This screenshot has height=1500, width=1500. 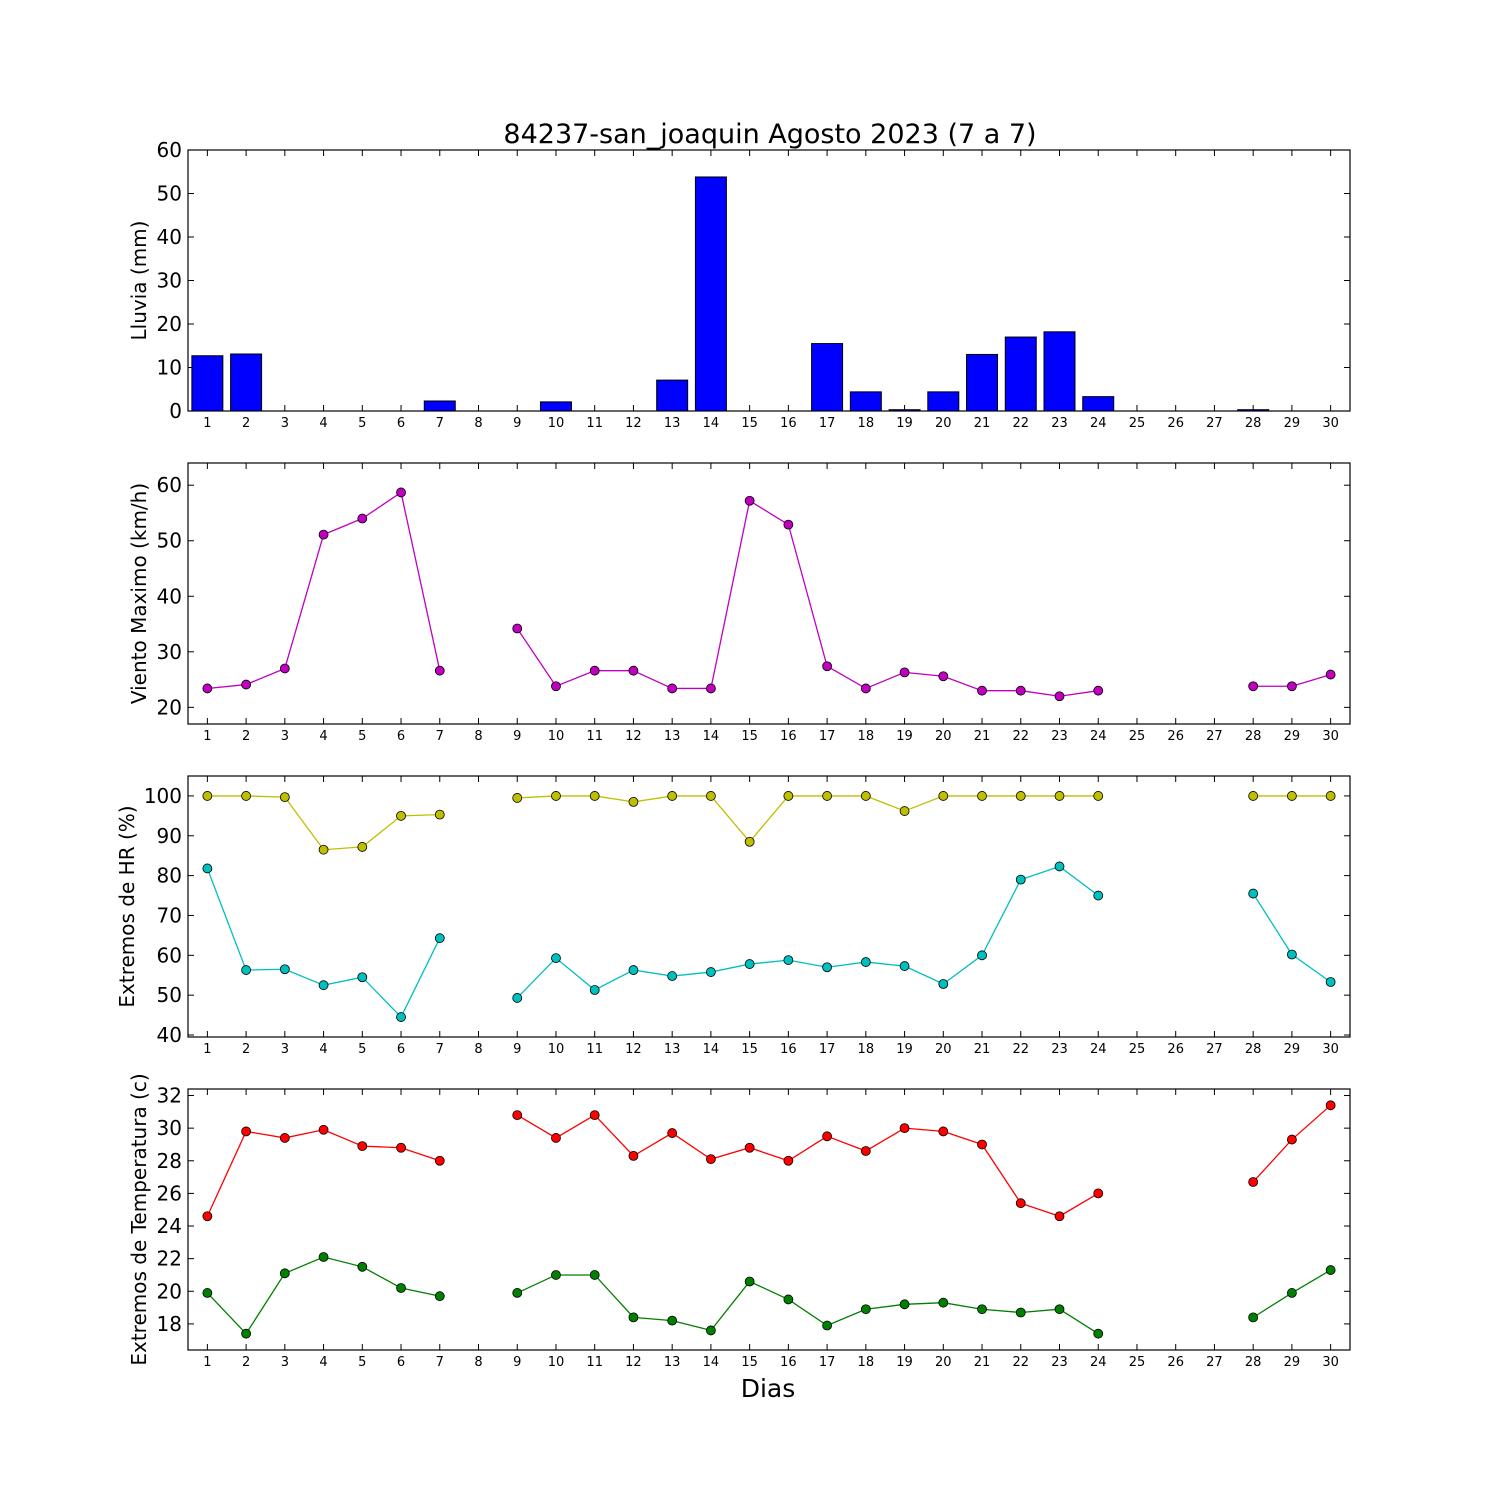 What do you see at coordinates (1292, 736) in the screenshot?
I see `x-tick-label: 29` at bounding box center [1292, 736].